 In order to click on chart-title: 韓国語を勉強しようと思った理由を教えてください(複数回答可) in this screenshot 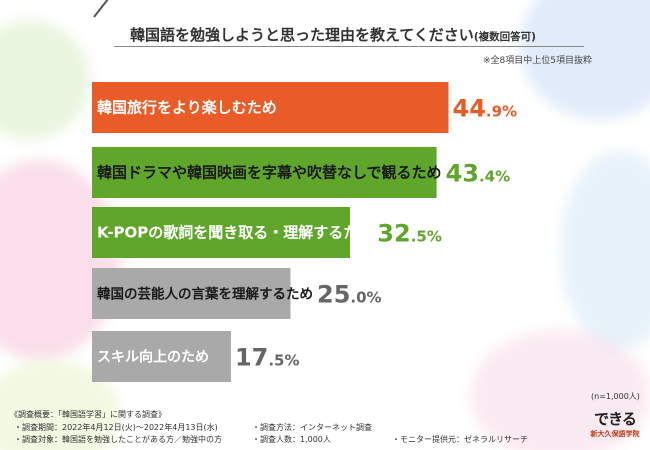, I will do `click(333, 34)`.